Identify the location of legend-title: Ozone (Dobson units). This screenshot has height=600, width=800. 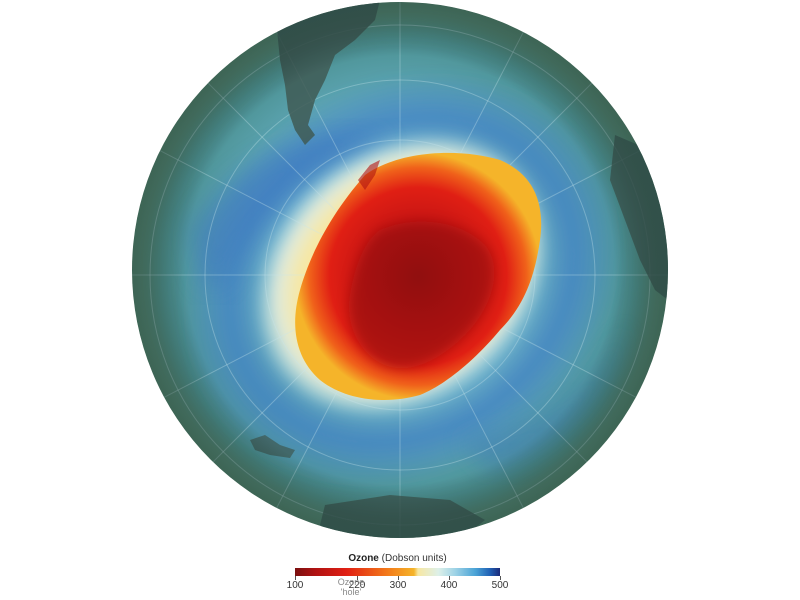
(397, 558).